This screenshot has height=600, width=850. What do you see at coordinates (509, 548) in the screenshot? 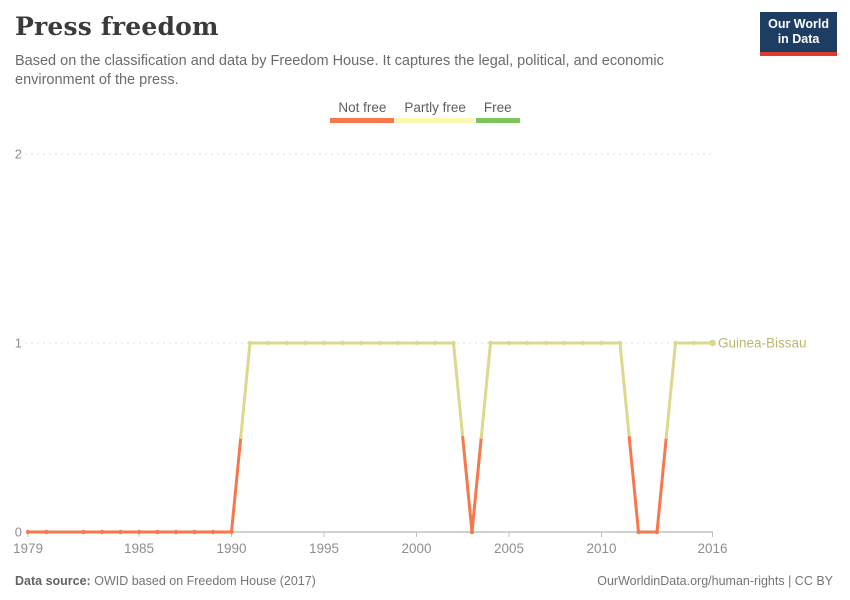
I see `x-tick-label: 2005` at bounding box center [509, 548].